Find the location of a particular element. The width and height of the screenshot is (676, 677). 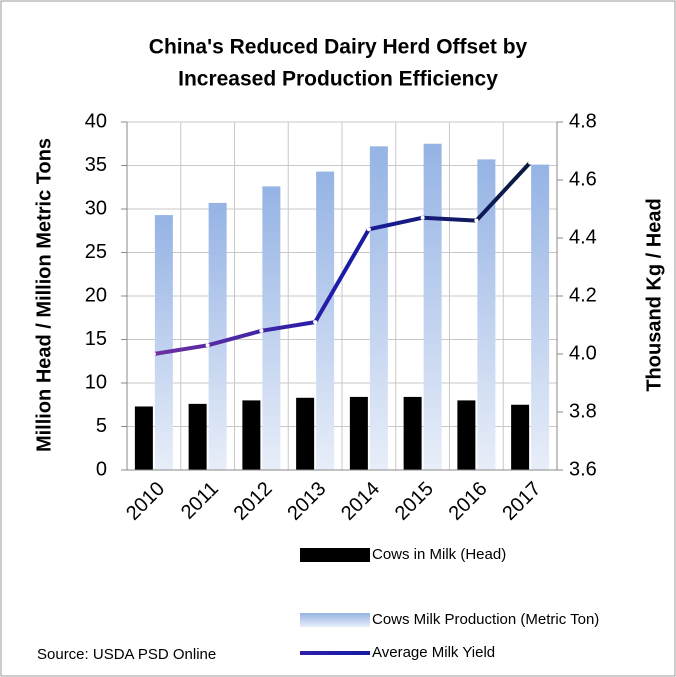

y-tick-label: 25 is located at coordinates (96, 252).